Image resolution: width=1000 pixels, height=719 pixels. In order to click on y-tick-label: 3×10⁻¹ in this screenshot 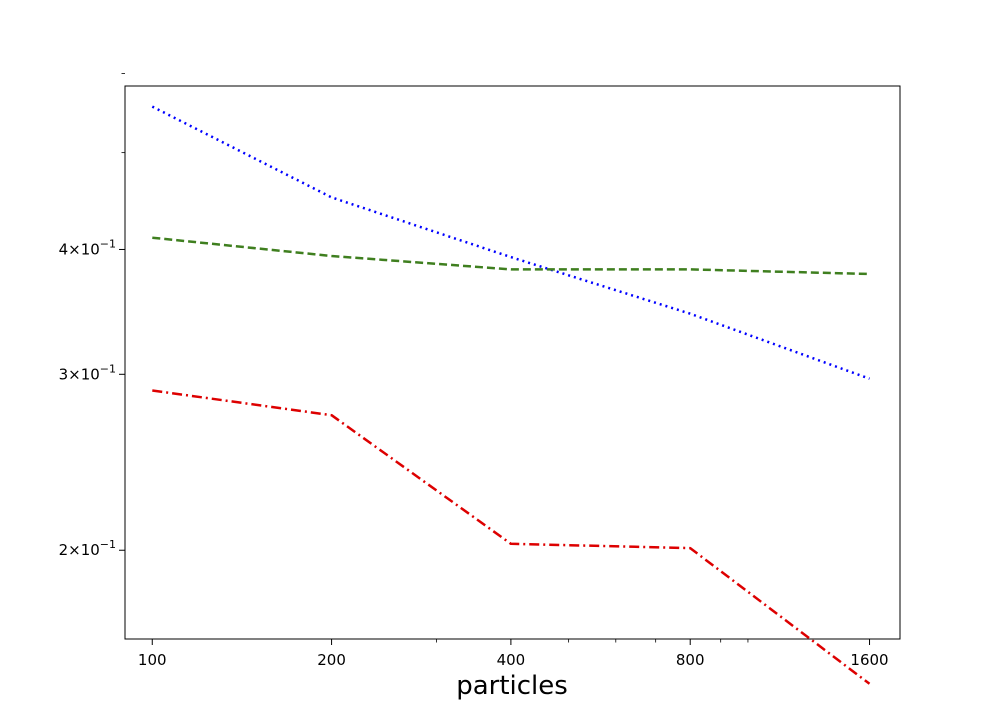, I will do `click(87, 372)`.